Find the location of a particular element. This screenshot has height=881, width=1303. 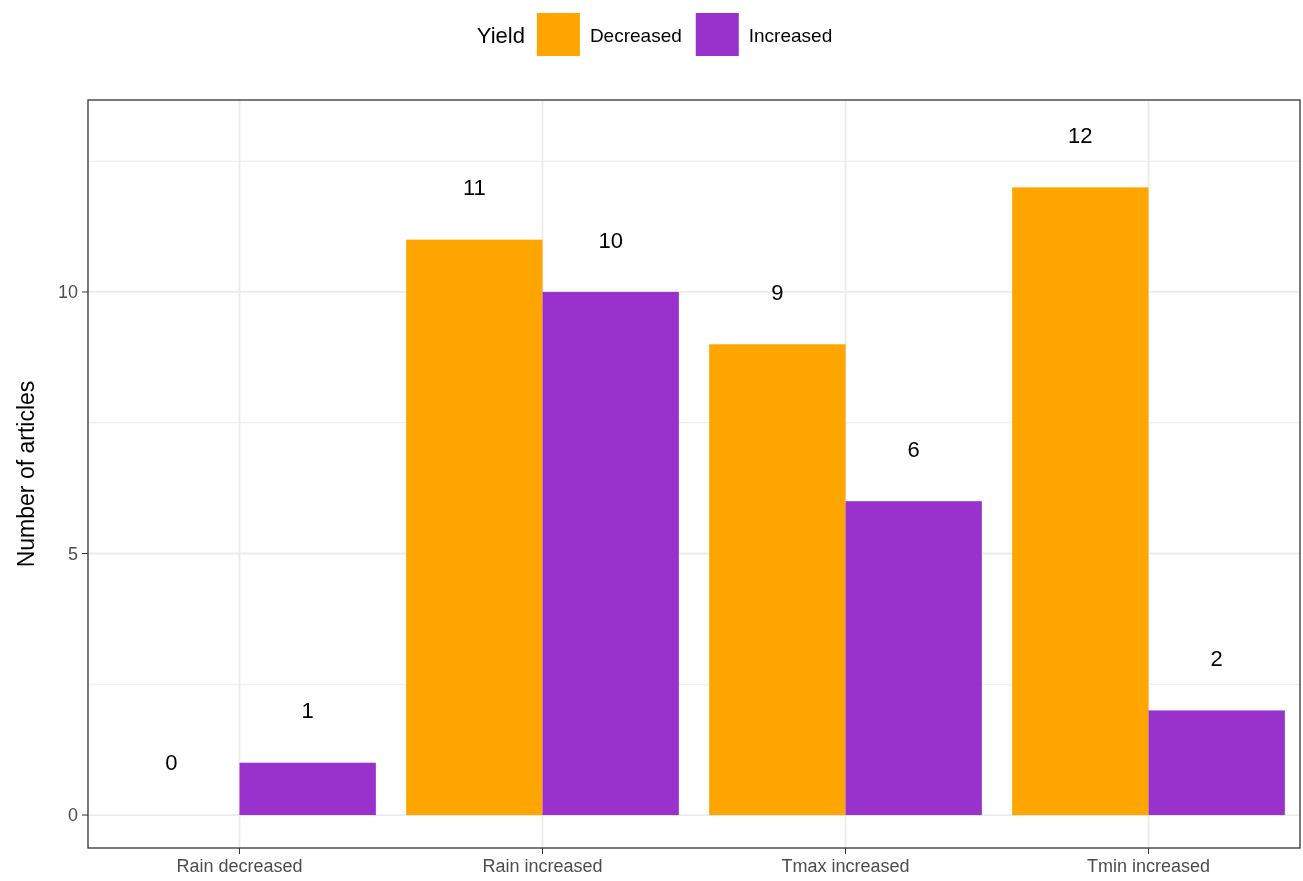

annotation: 0 is located at coordinates (171, 763).